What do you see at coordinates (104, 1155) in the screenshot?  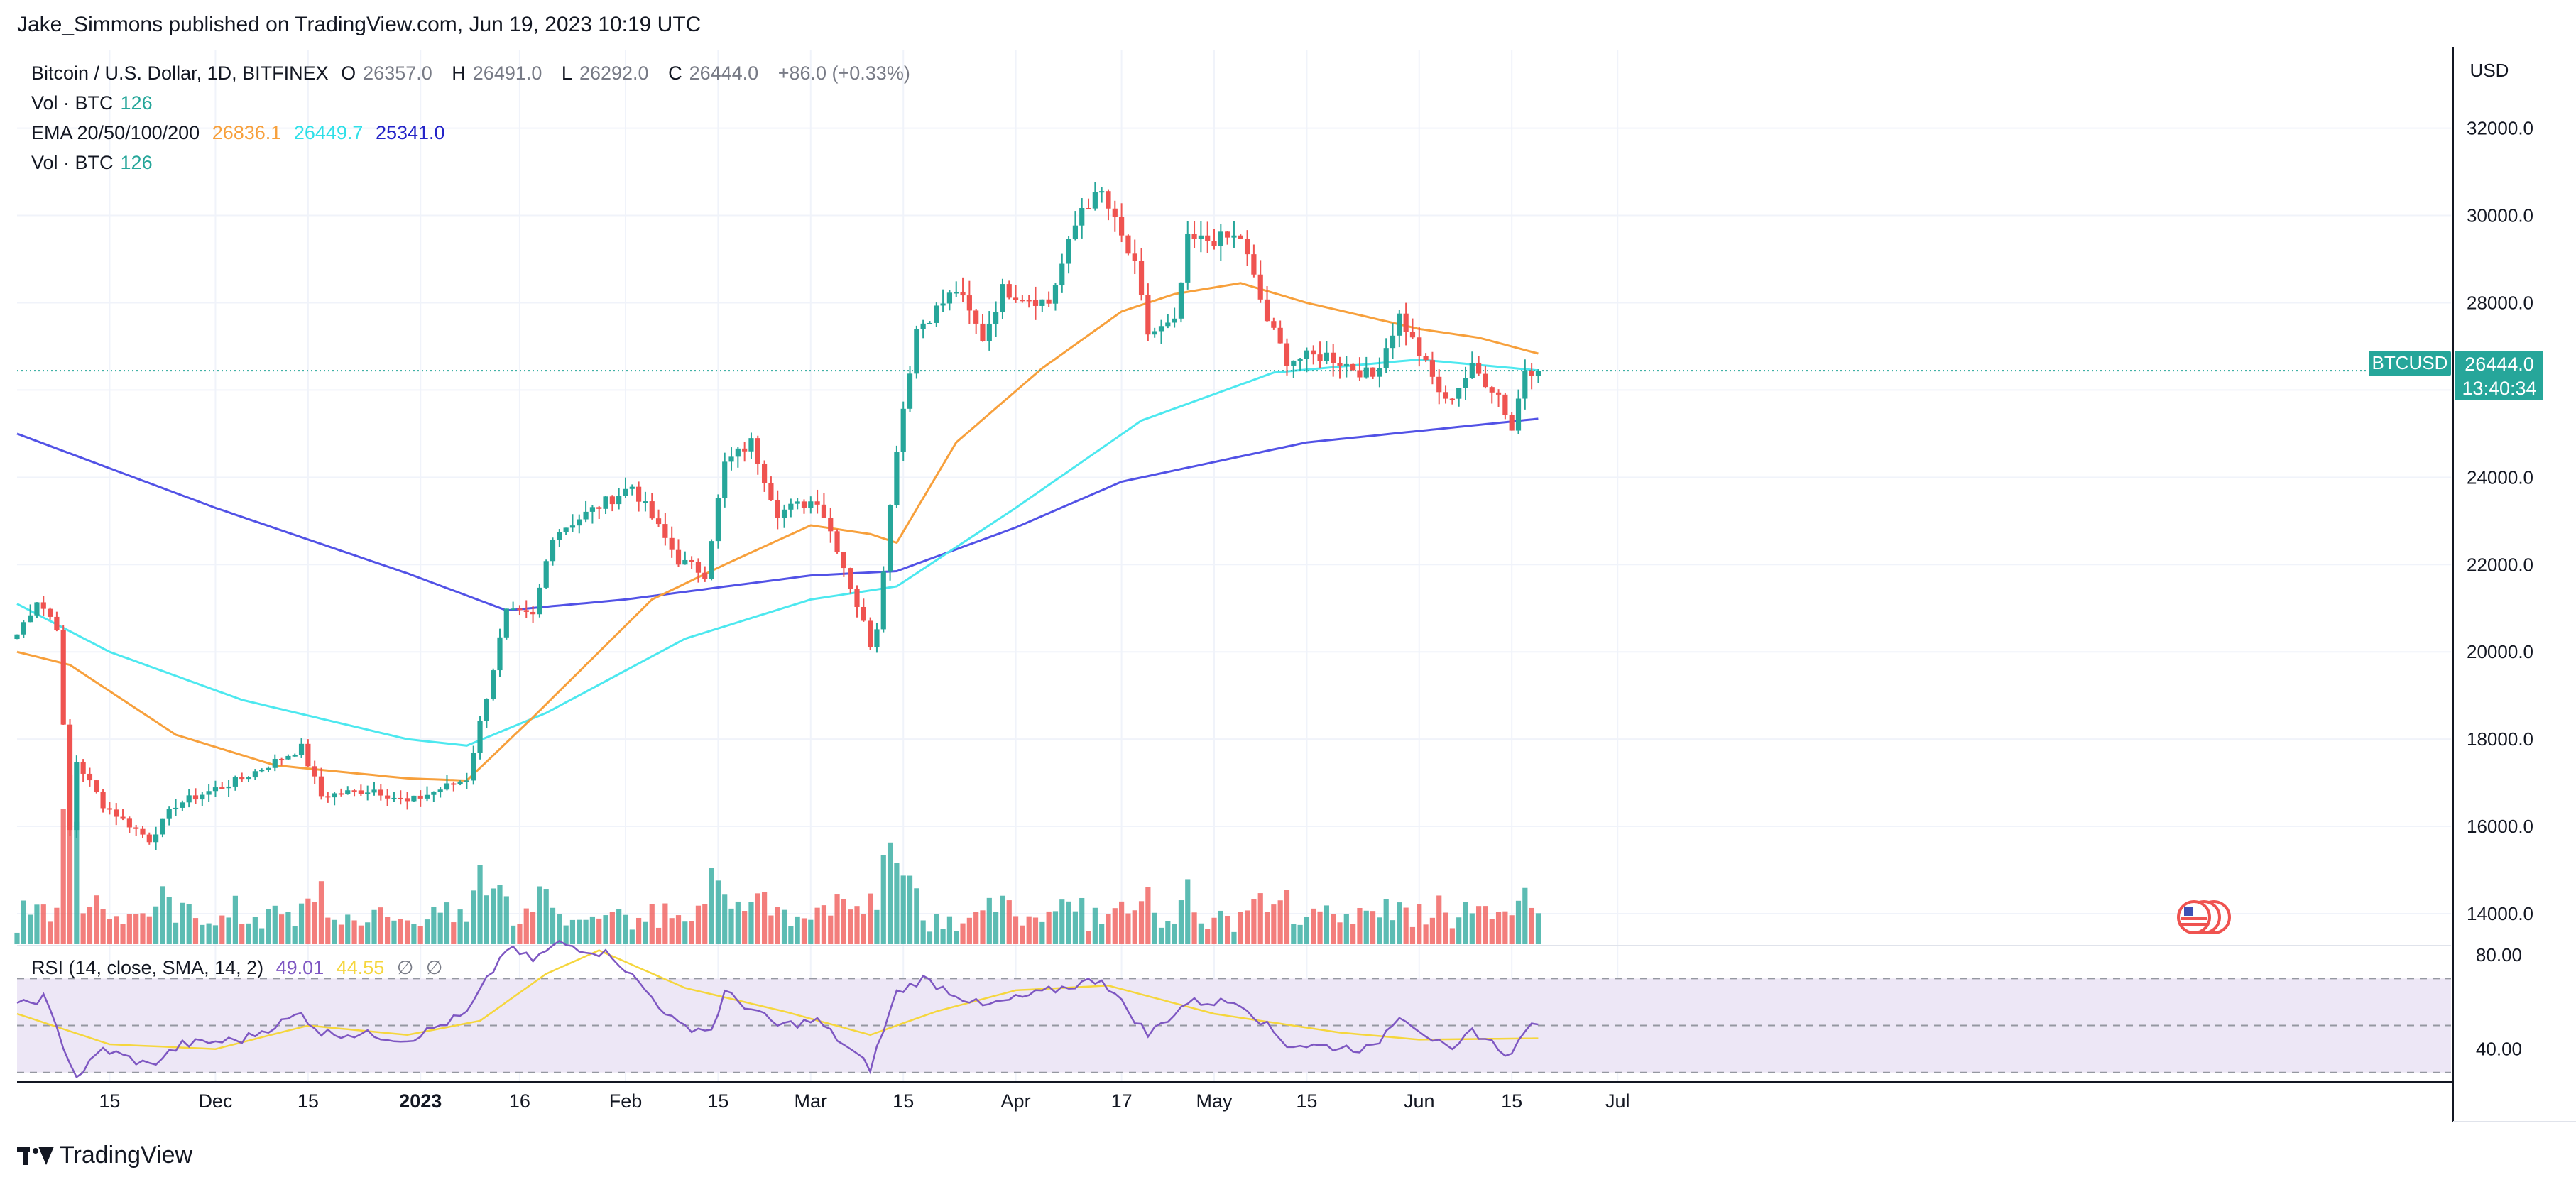 I see `footer-brand: TradingView` at bounding box center [104, 1155].